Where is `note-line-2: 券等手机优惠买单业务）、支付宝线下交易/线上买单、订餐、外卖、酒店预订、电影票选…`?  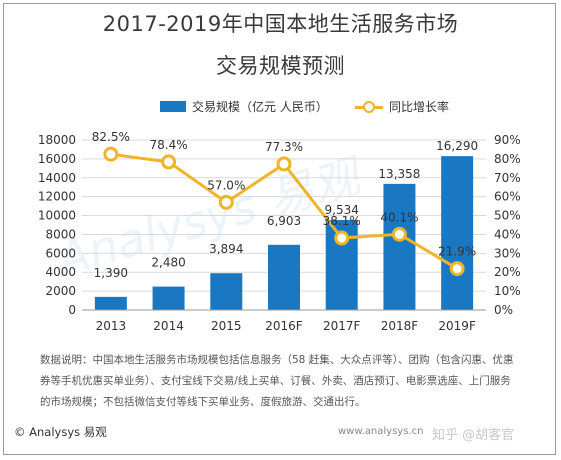 note-line-2: 券等手机优惠买单业务）、支付宝线下交易/线上买单、订餐、外卖、酒店预订、电影票选… is located at coordinates (275, 381).